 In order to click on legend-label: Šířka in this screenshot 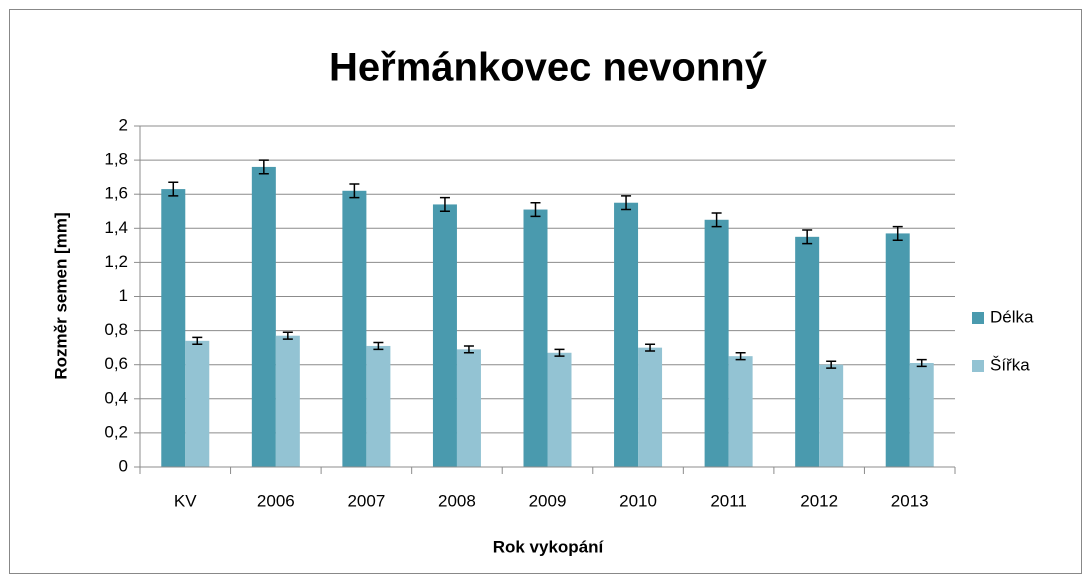, I will do `click(1010, 364)`.